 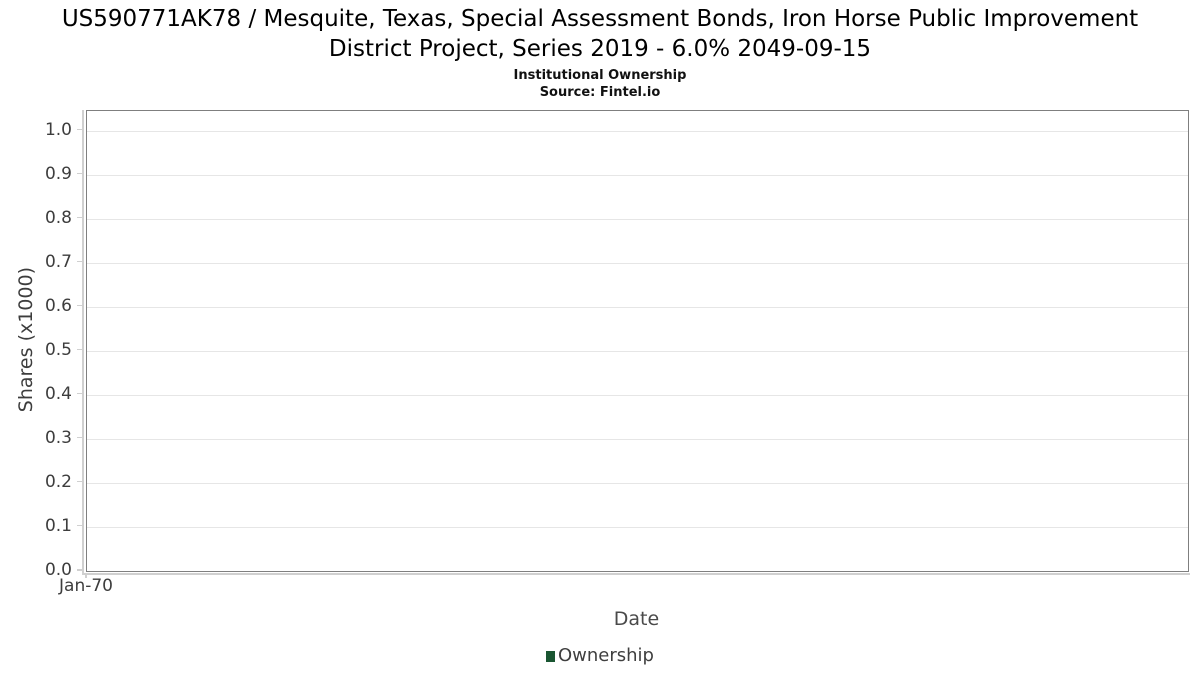 I want to click on y-tick-label: 1.0, so click(x=58, y=129).